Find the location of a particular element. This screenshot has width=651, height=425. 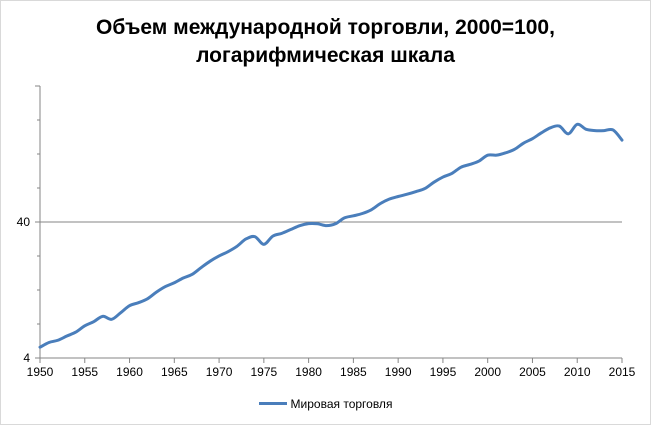

x-tick-label: 1990 is located at coordinates (398, 372).